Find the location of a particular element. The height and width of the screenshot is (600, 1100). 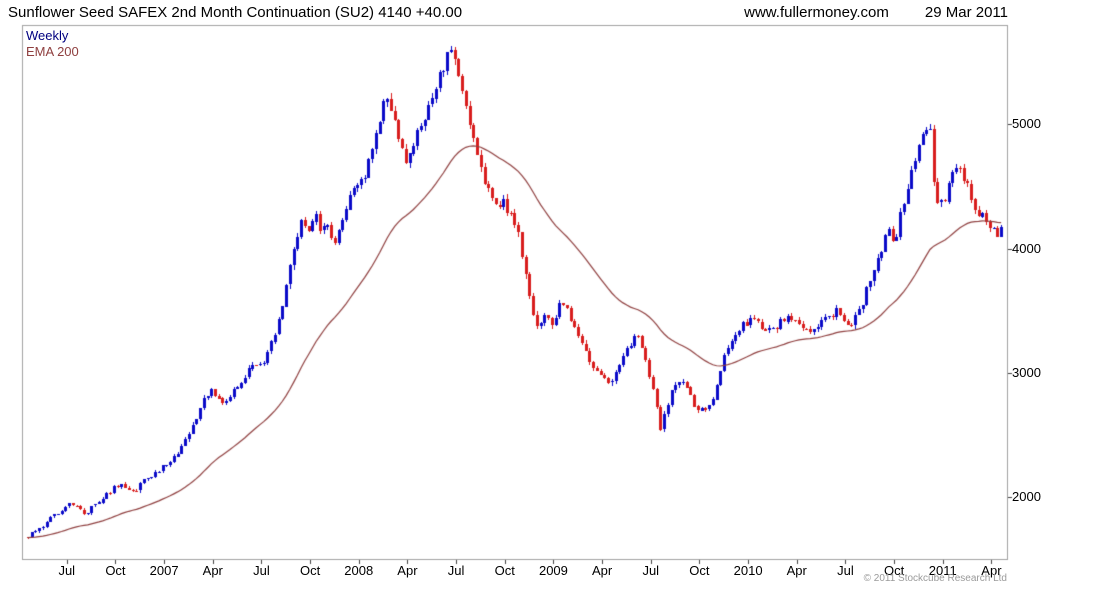

site-label: www.fullermoney.com is located at coordinates (816, 12).